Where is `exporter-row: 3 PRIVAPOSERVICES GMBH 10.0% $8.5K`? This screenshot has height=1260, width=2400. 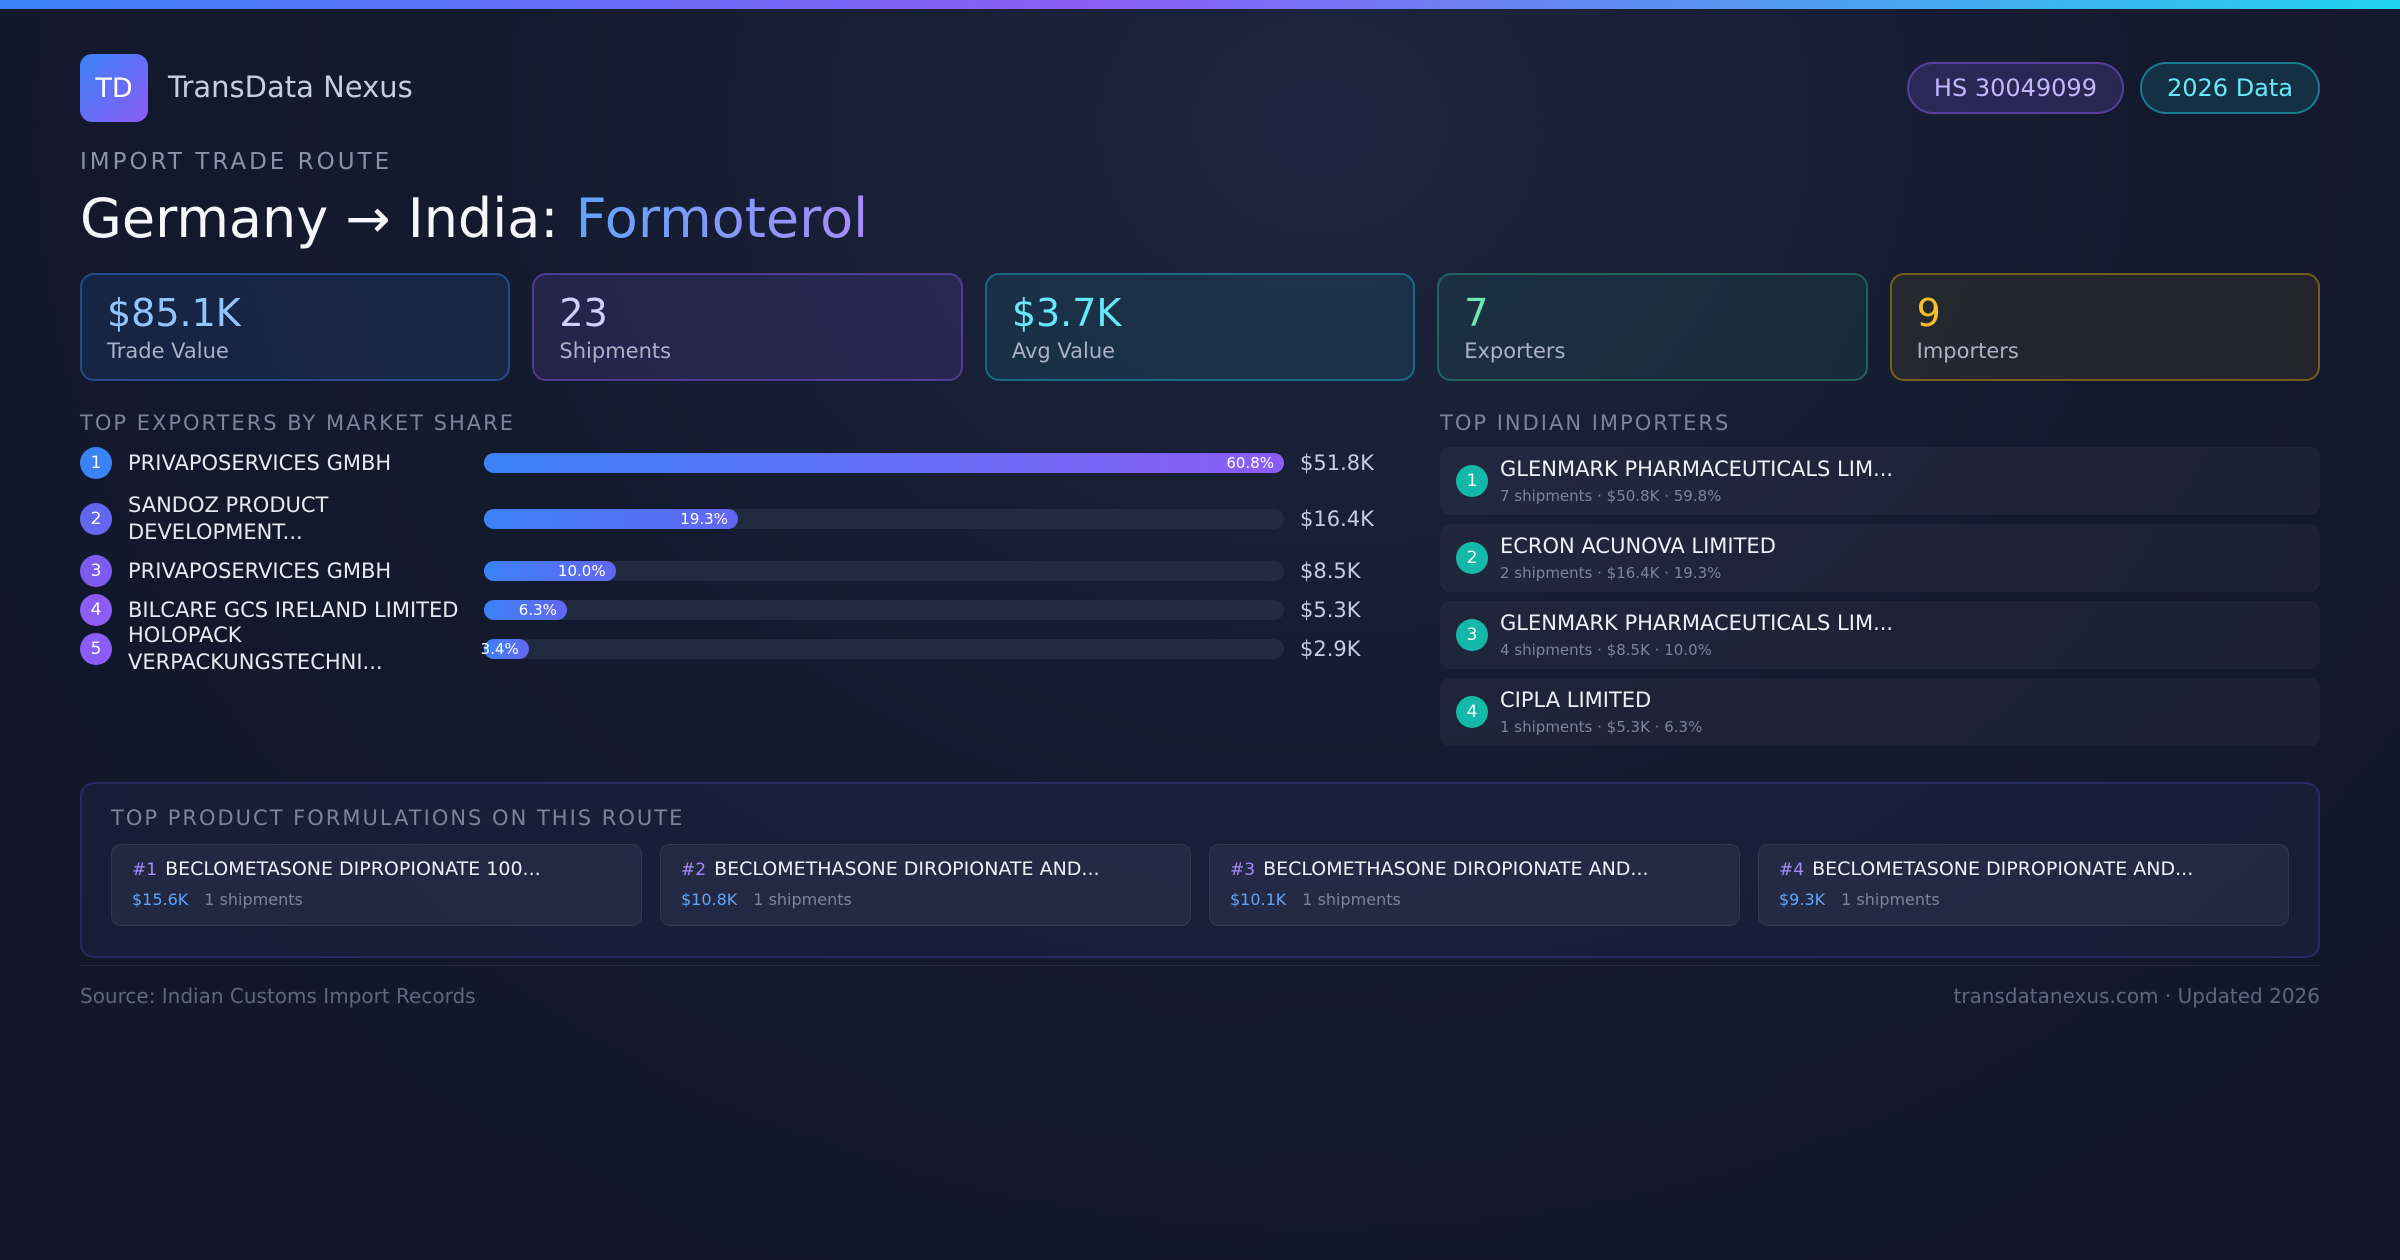 exporter-row: 3 PRIVAPOSERVICES GMBH 10.0% $8.5K is located at coordinates (730, 571).